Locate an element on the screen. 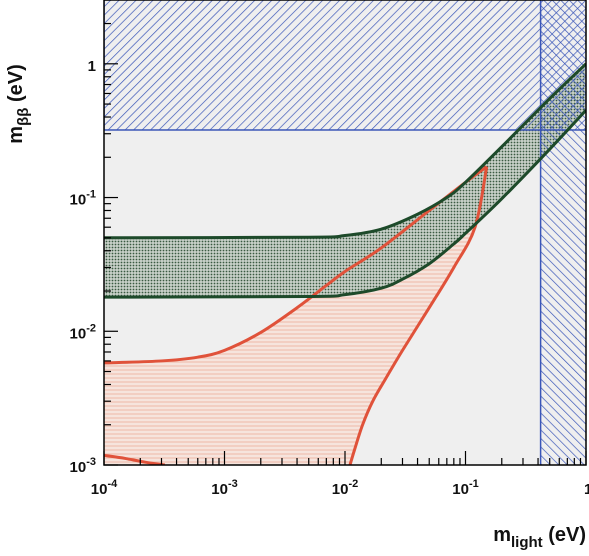 The image size is (589, 556). normal-band-lower-tail-curve is located at coordinates (135, 459).